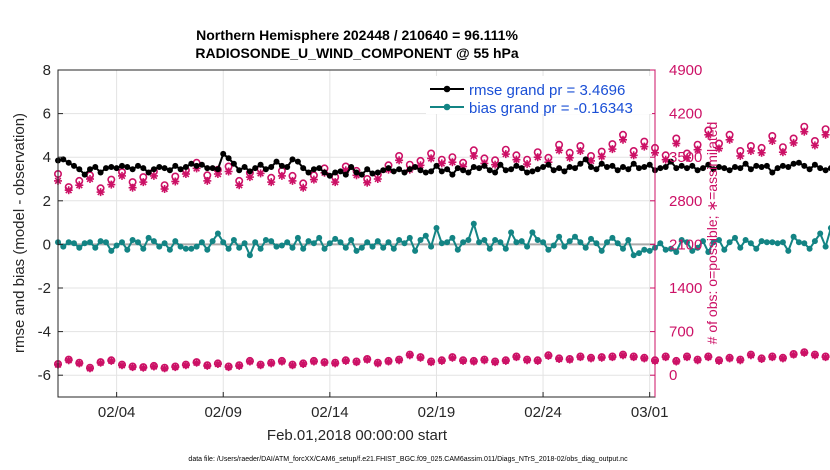 Image resolution: width=830 pixels, height=470 pixels. I want to click on right-axis-tick-label: 4900, so click(685, 70).